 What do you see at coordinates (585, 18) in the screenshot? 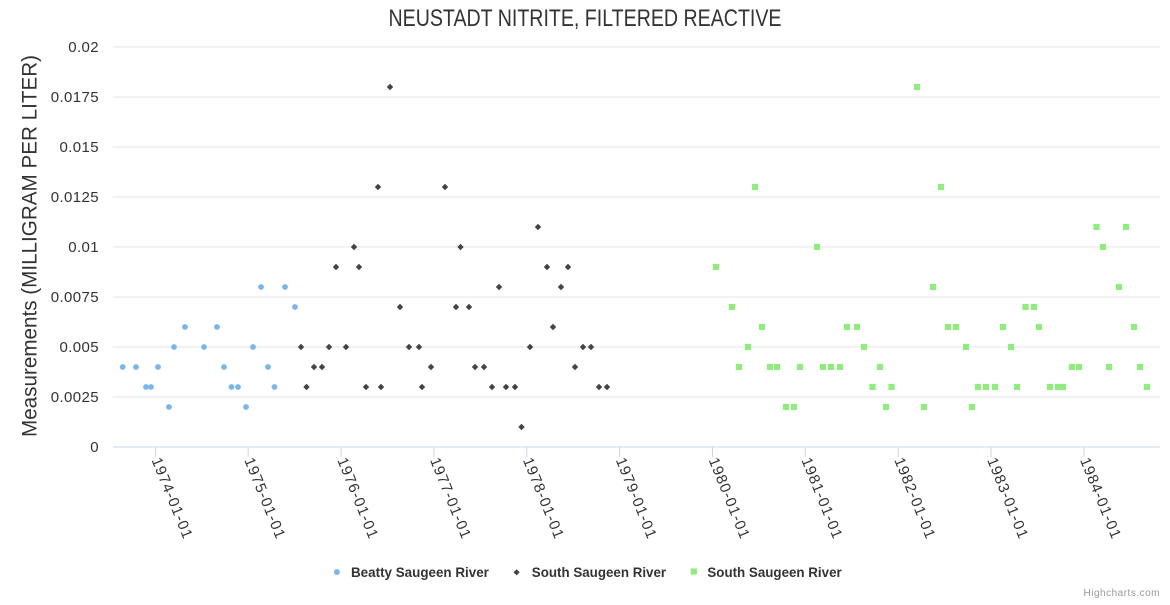
I see `svg-text:NEUSTADT NITRITE, FILTERED REA: NEUSTADT NITRITE, FILTERED REACTIVE` at bounding box center [585, 18].